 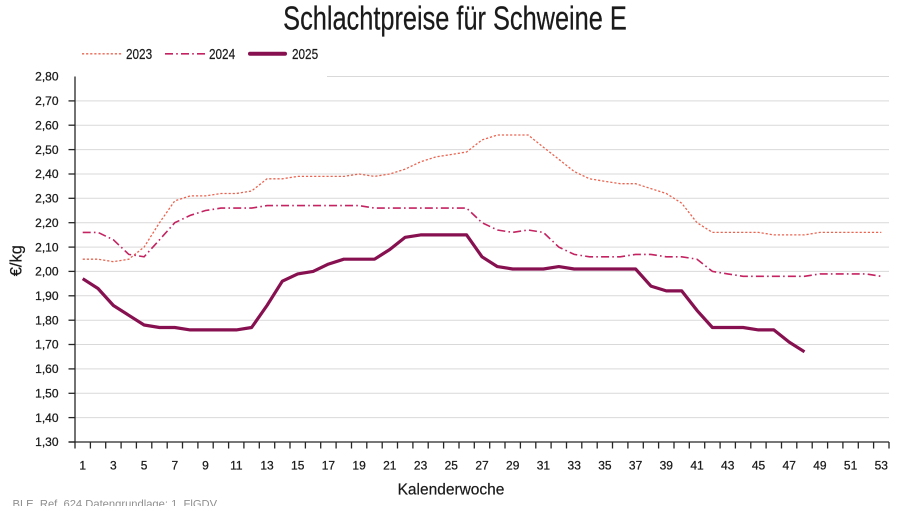 I want to click on svg-text: 25, so click(x=452, y=466).